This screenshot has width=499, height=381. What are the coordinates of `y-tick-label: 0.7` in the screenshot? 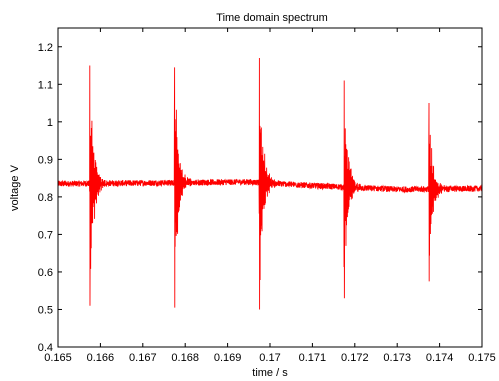 It's located at (45, 235).